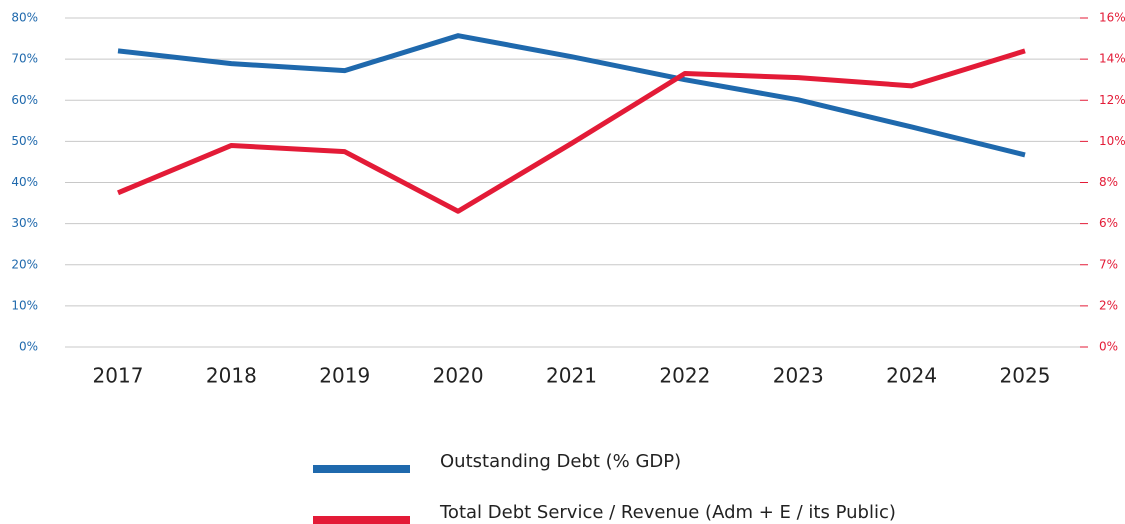  Describe the element at coordinates (560, 461) in the screenshot. I see `legend-label: Outstanding Debt (% GDP)` at that location.